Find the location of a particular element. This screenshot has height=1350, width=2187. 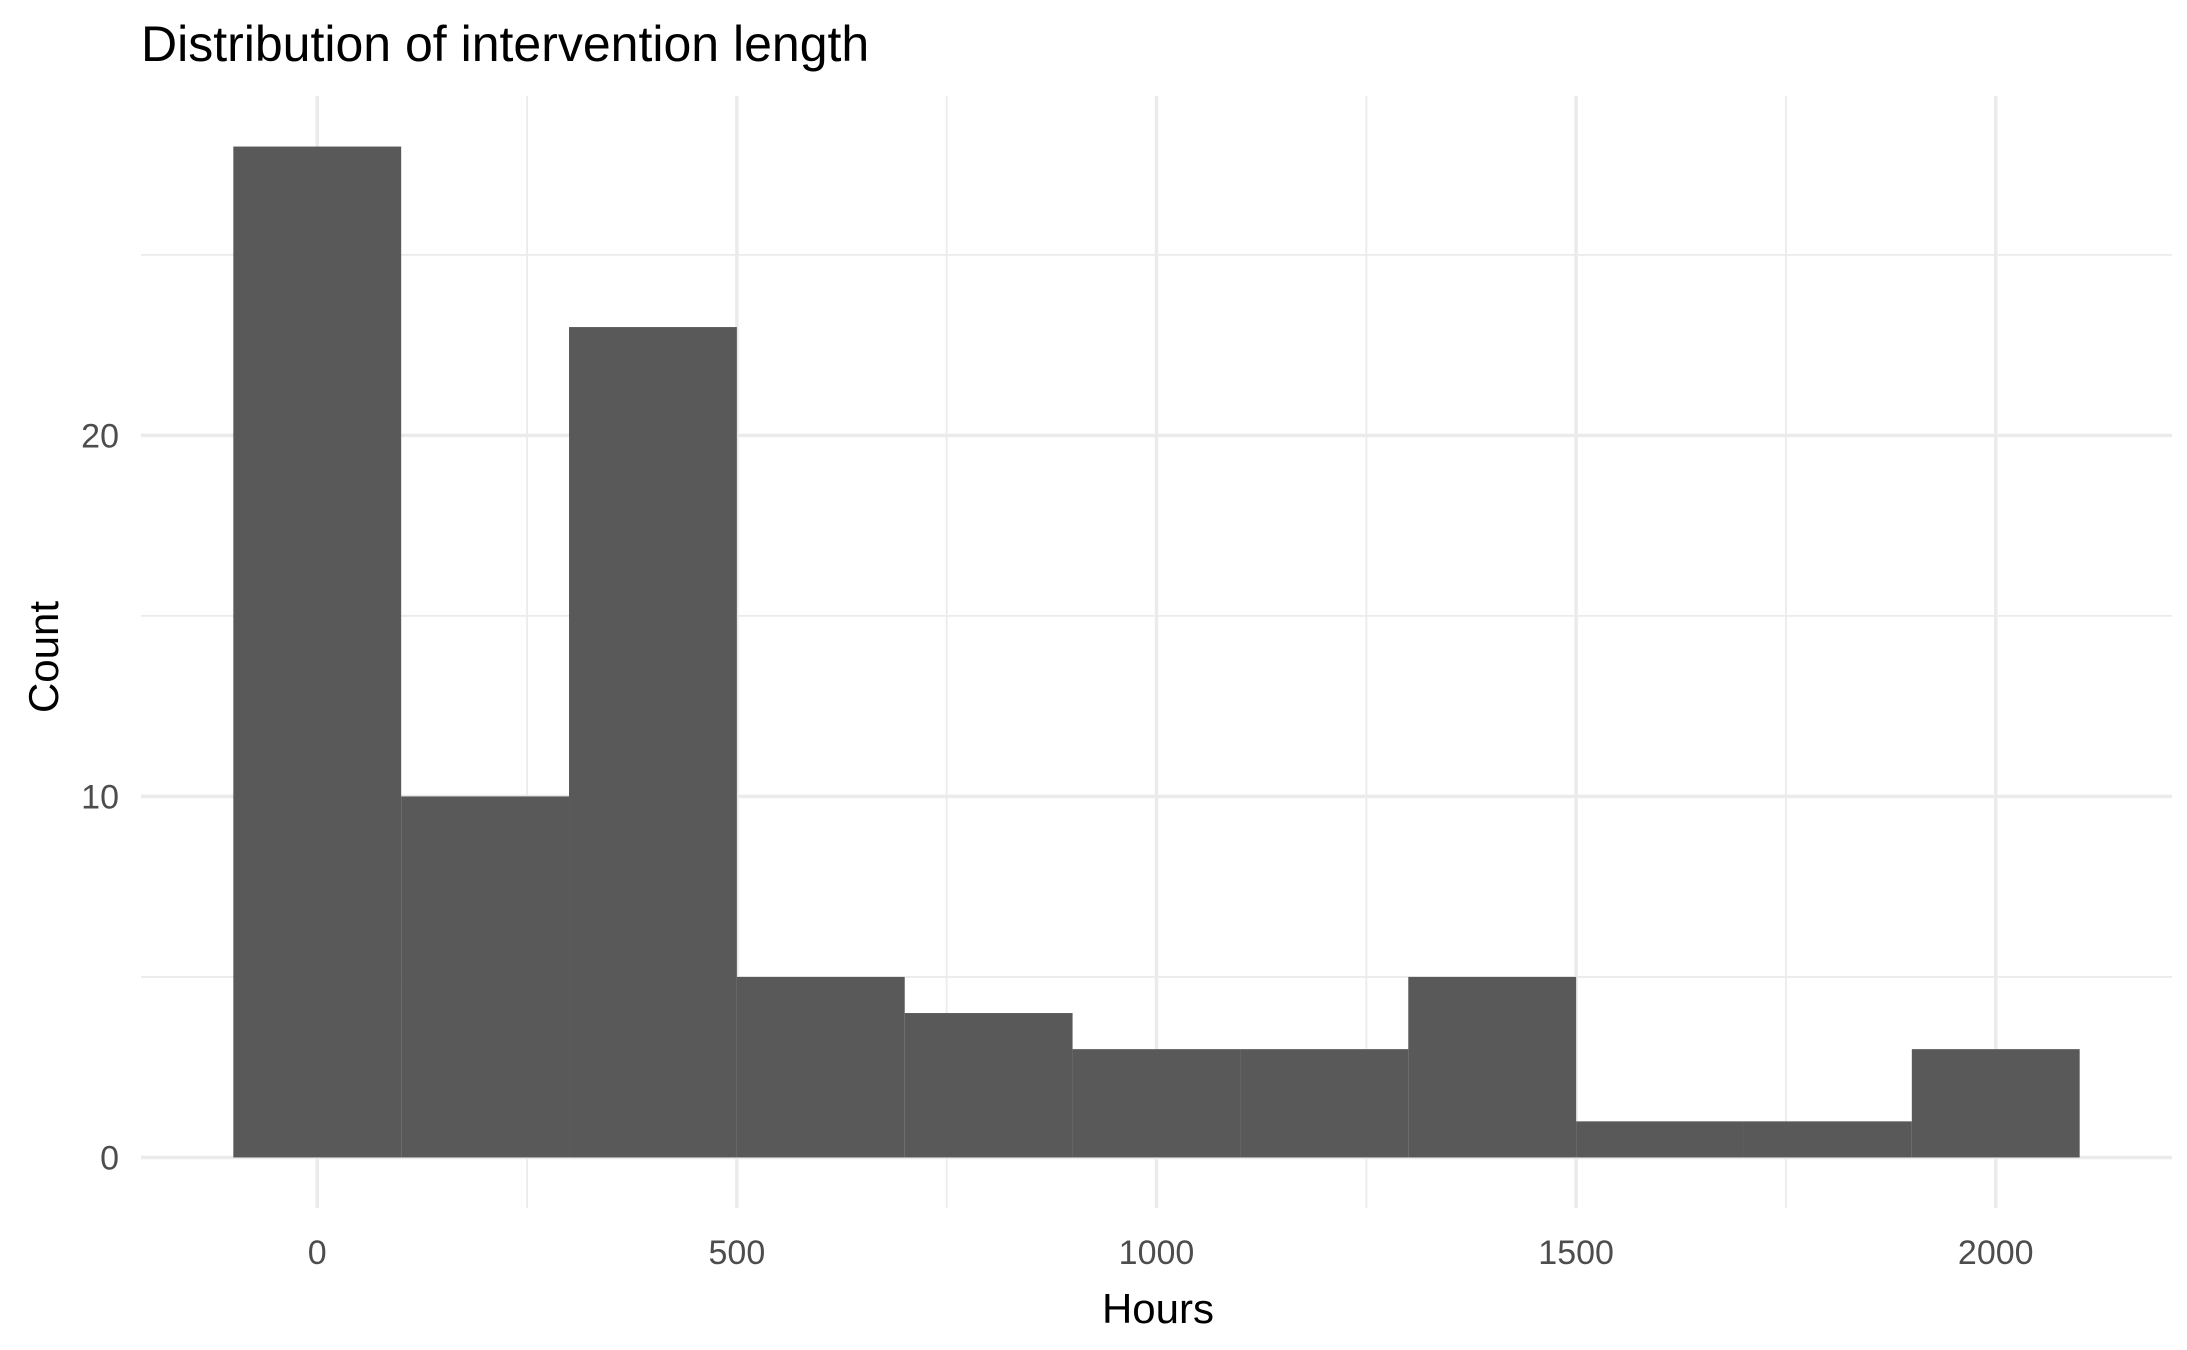

x-axis-tick-labels: 0 500 1000 1500 2000 is located at coordinates (1171, 1253).